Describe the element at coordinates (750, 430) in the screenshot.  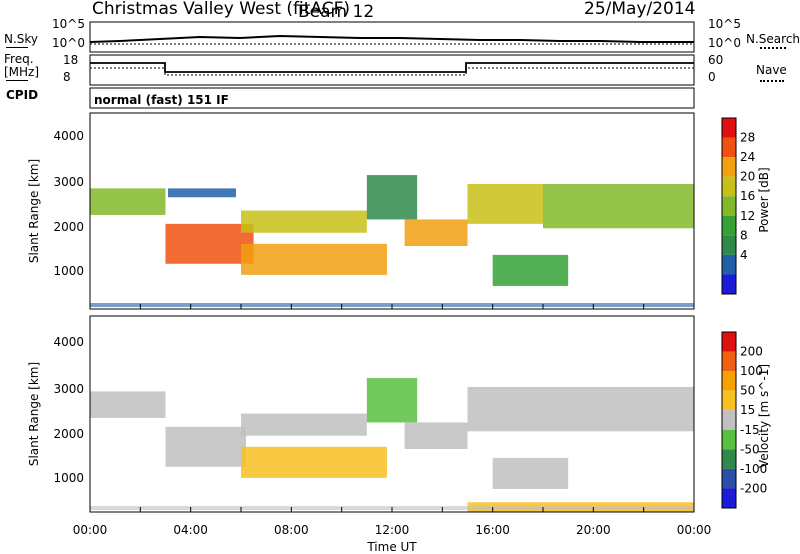
I see `velocity-colorbar-tick: -15` at that location.